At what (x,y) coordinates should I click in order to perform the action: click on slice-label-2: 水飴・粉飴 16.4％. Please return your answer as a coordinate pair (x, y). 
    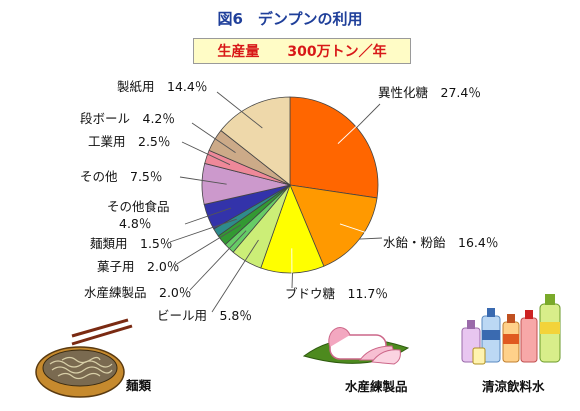
    Looking at the image, I should click on (440, 242).